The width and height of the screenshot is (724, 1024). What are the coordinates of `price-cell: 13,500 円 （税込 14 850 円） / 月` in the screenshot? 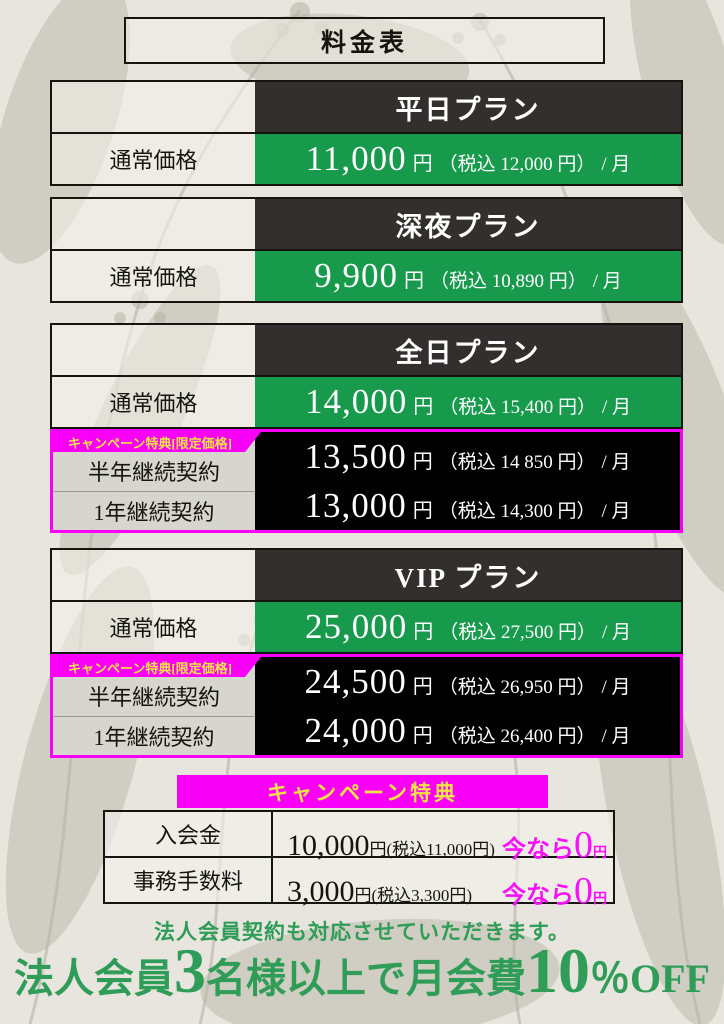 It's located at (467, 456).